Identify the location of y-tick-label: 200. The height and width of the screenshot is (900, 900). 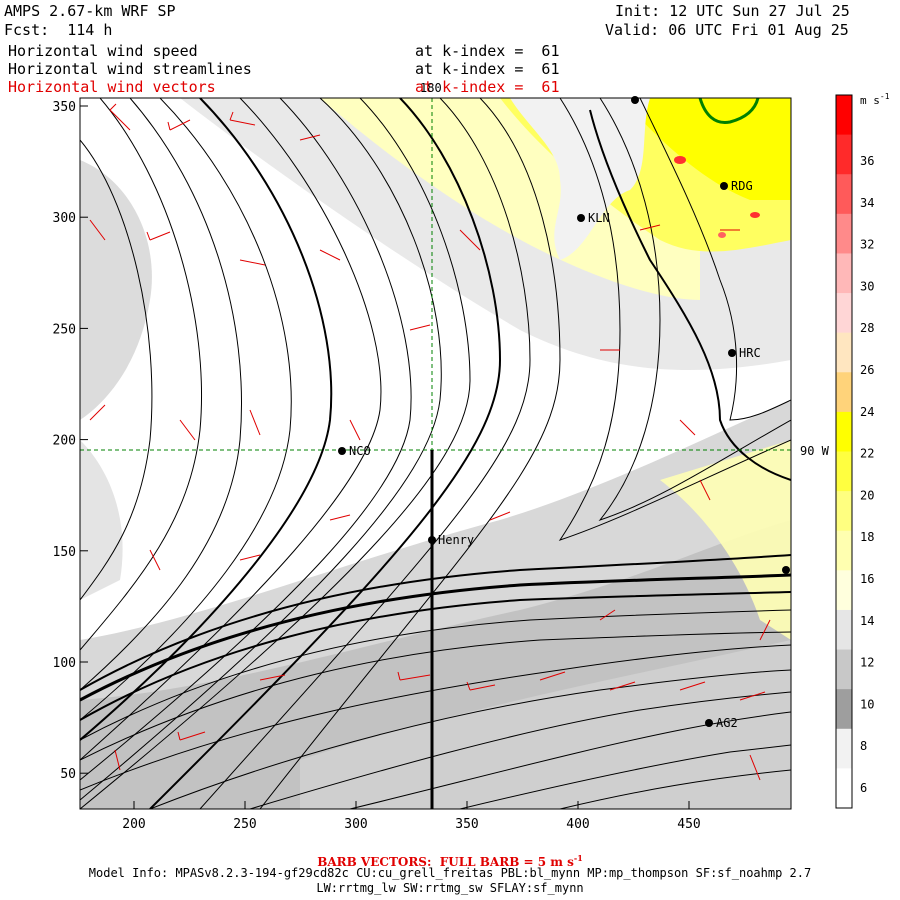
(64, 441).